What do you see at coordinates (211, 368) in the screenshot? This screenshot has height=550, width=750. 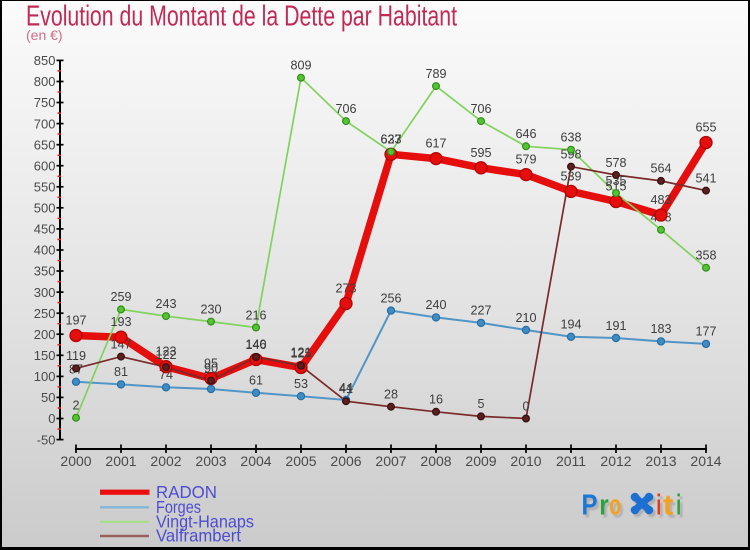 I see `svg-text: 90` at bounding box center [211, 368].